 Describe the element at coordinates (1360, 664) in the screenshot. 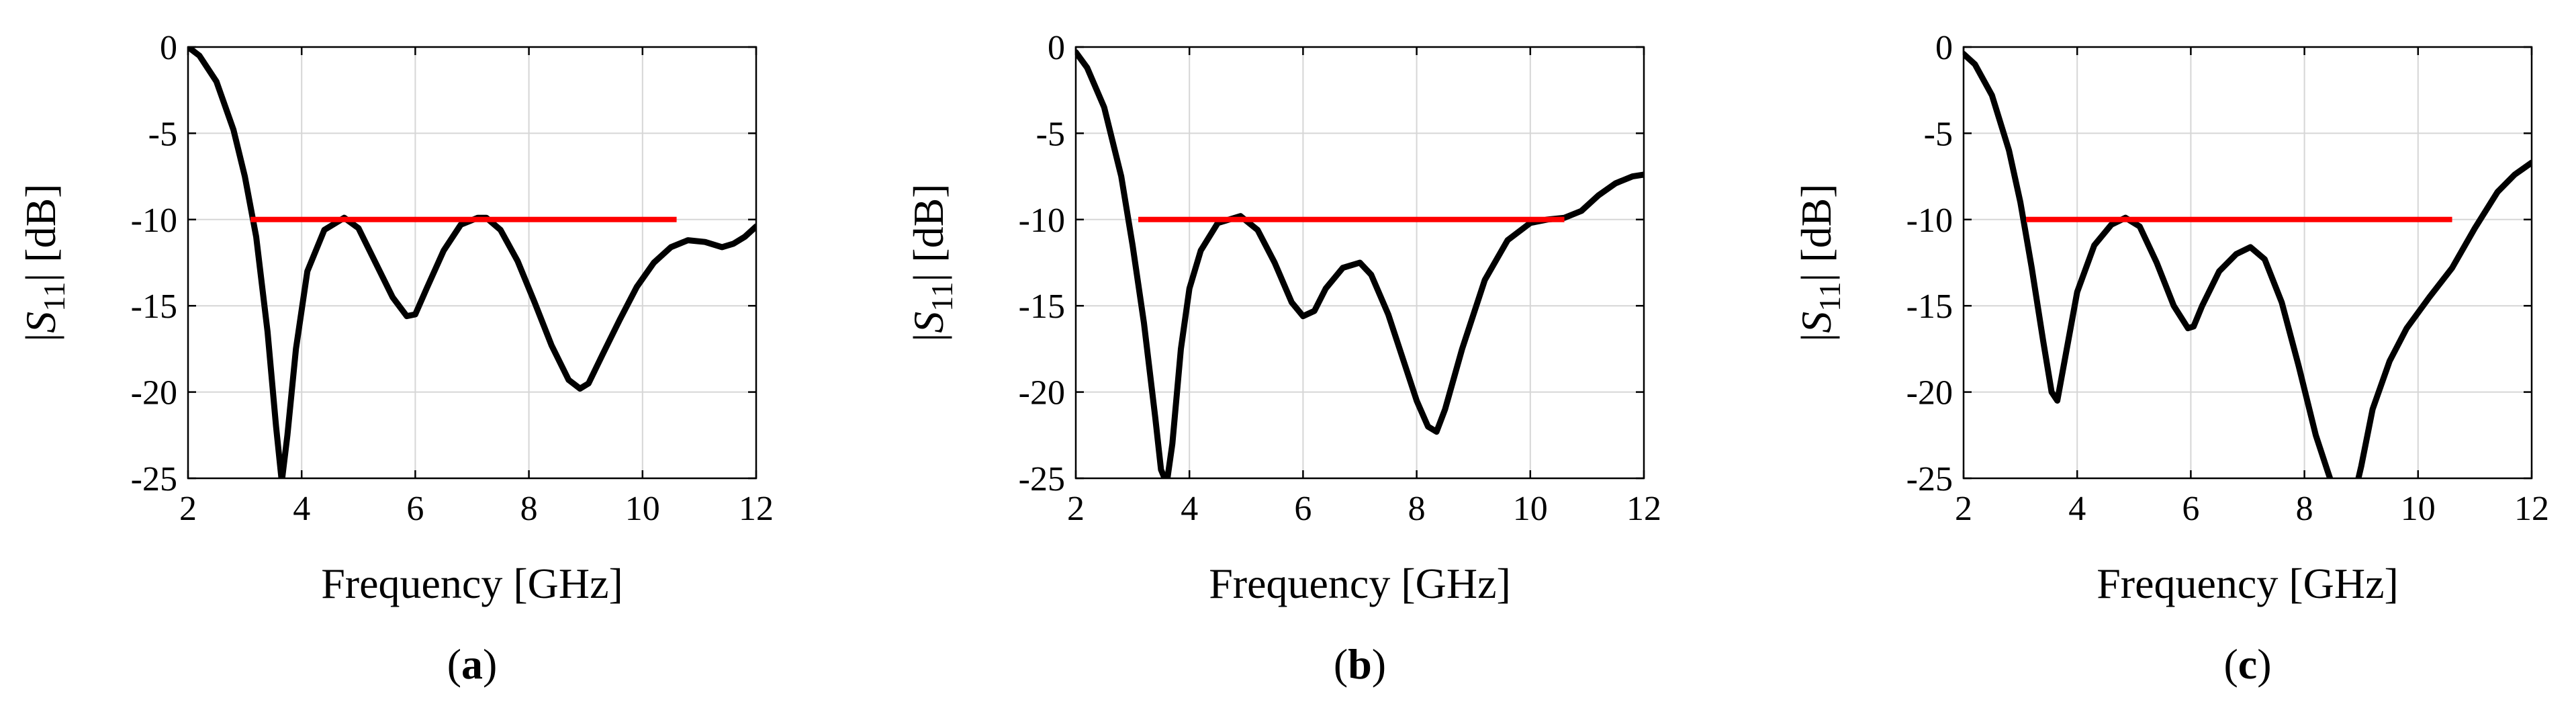

I see `panel-label-b: (b)` at that location.